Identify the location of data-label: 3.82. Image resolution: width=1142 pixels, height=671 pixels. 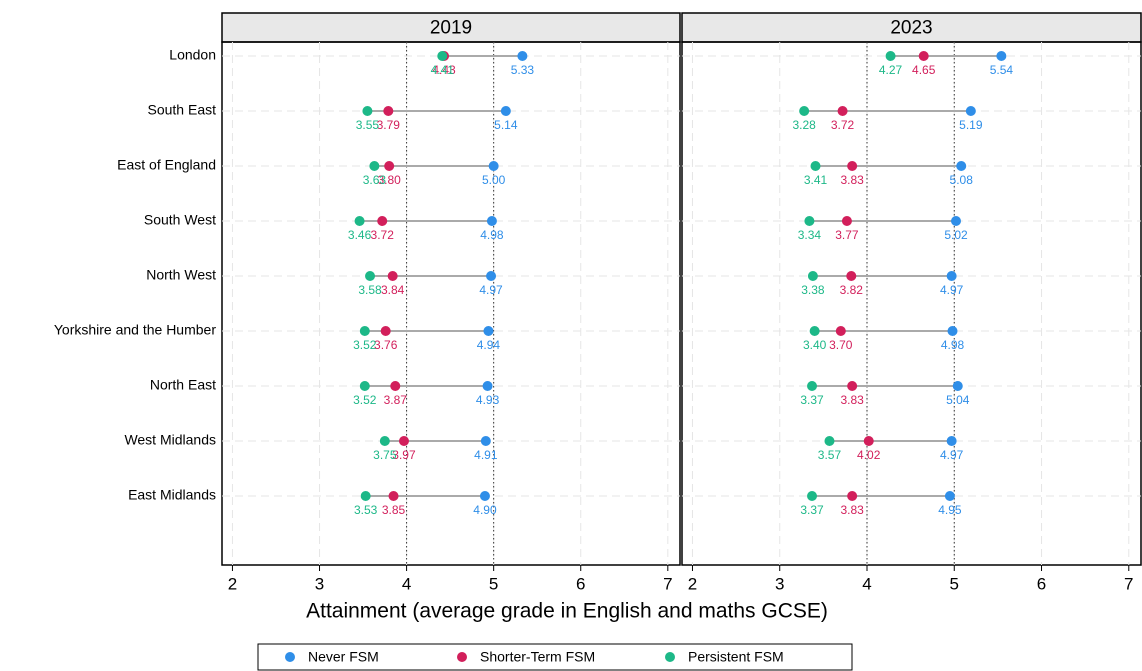
(852, 290).